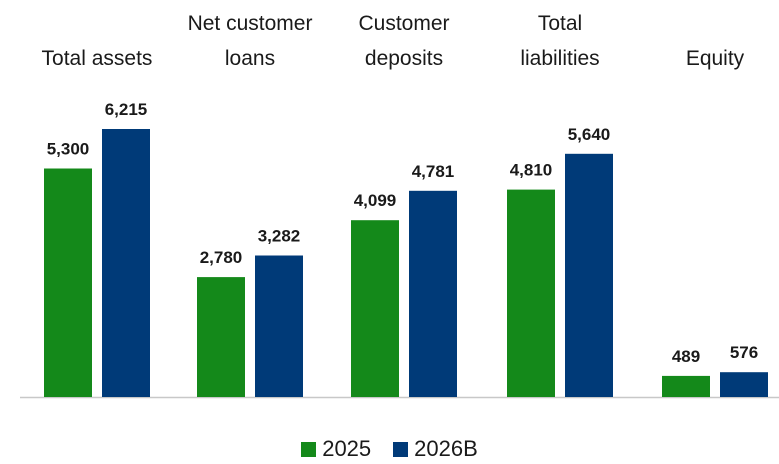 The width and height of the screenshot is (779, 464). I want to click on data-label-2025-equity: 489, so click(686, 356).